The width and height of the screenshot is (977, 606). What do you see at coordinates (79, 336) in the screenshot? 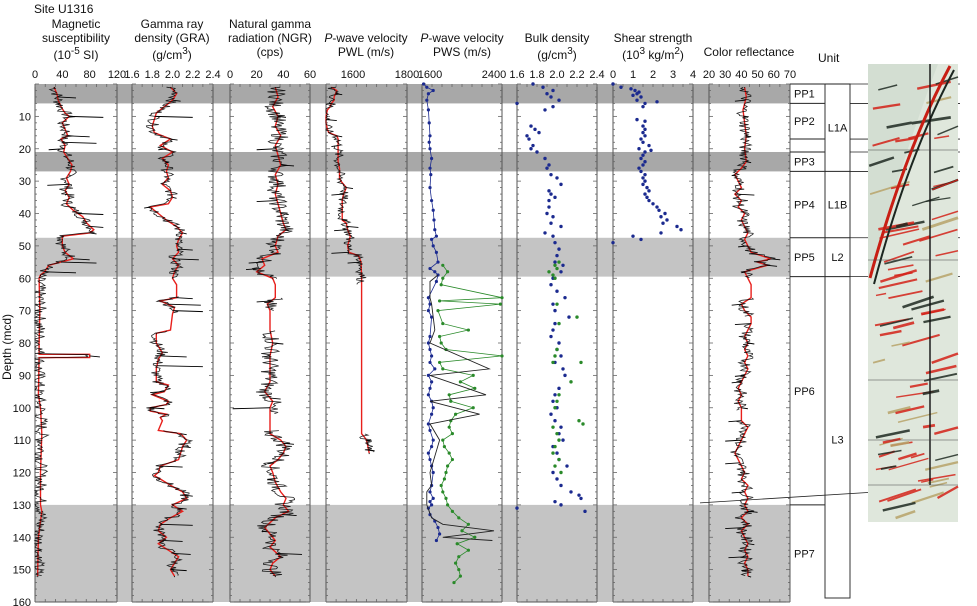
I see `panel-ms: 0 40 80 120` at bounding box center [79, 336].